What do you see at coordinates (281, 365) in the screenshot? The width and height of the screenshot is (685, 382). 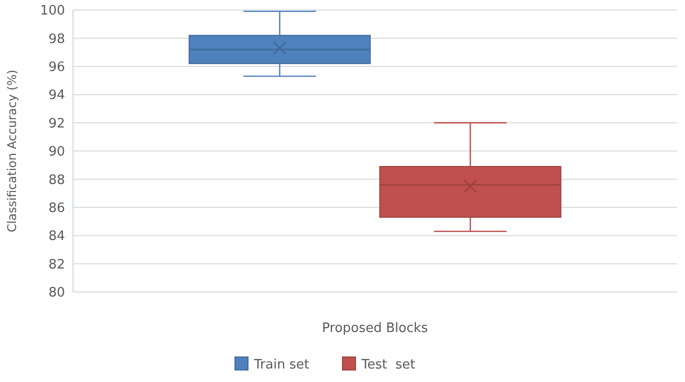 I see `legend-label: Train set` at bounding box center [281, 365].